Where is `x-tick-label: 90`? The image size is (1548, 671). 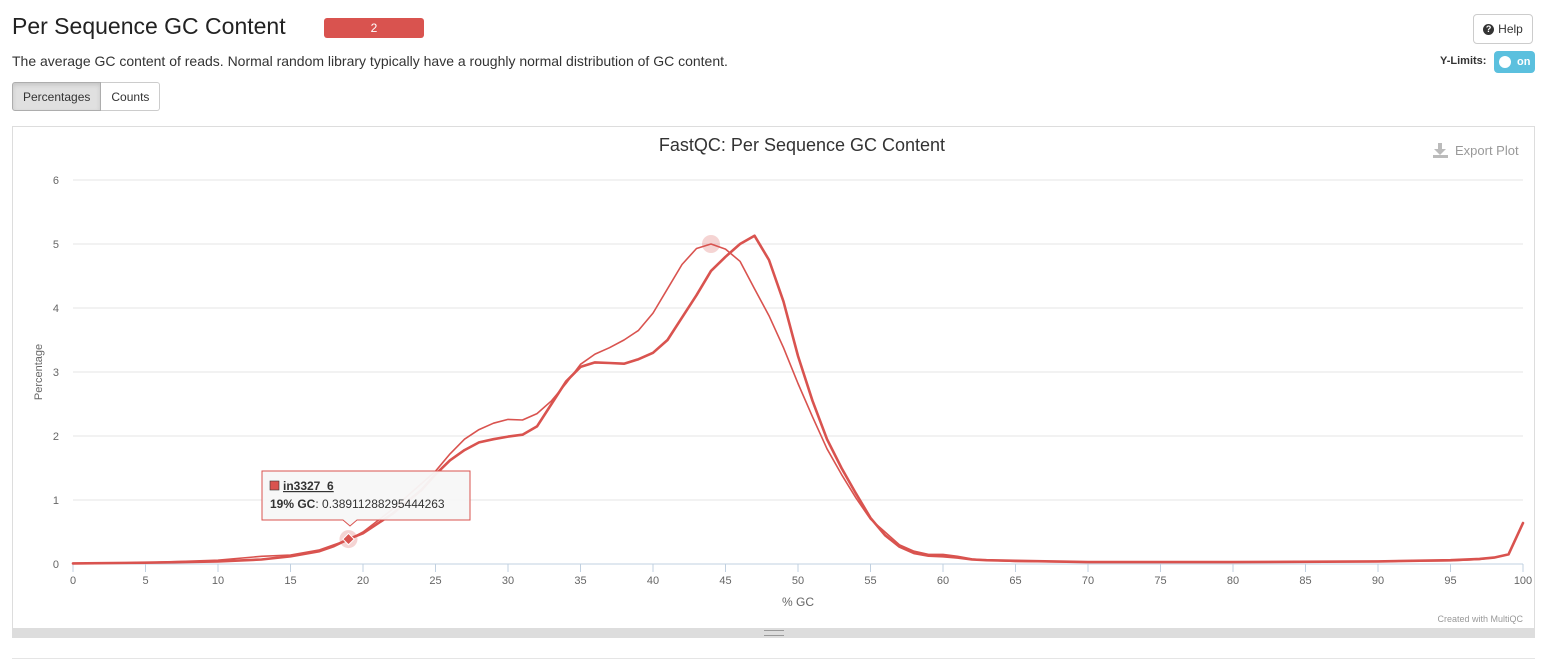 x-tick-label: 90 is located at coordinates (1378, 581).